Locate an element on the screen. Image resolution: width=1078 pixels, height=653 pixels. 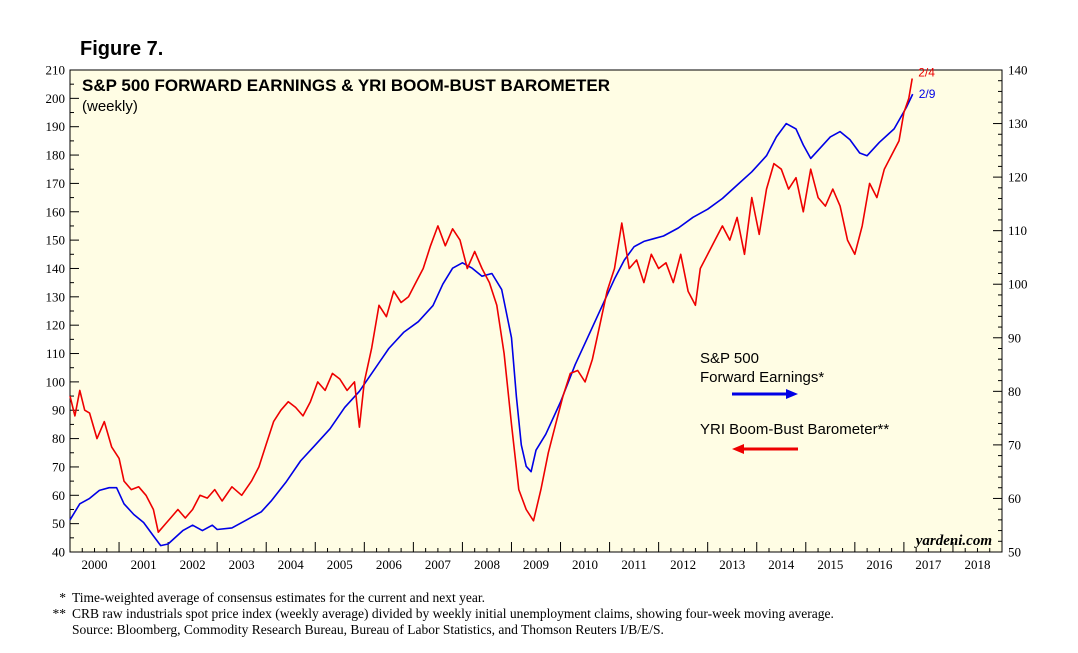
x-tick-label: 2013 is located at coordinates (732, 564).